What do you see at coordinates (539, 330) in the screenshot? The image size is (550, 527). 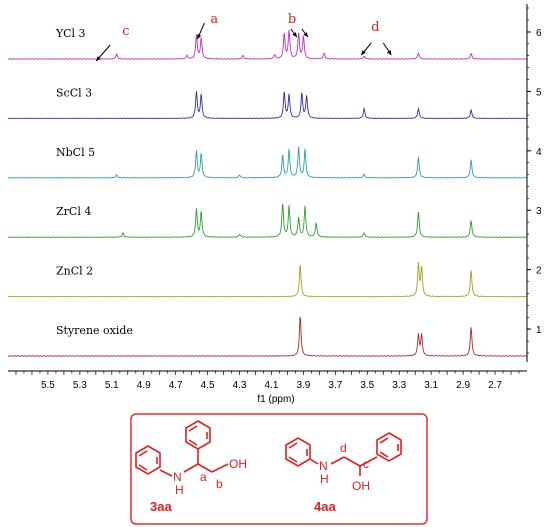 I see `right-tick-label: 1` at bounding box center [539, 330].